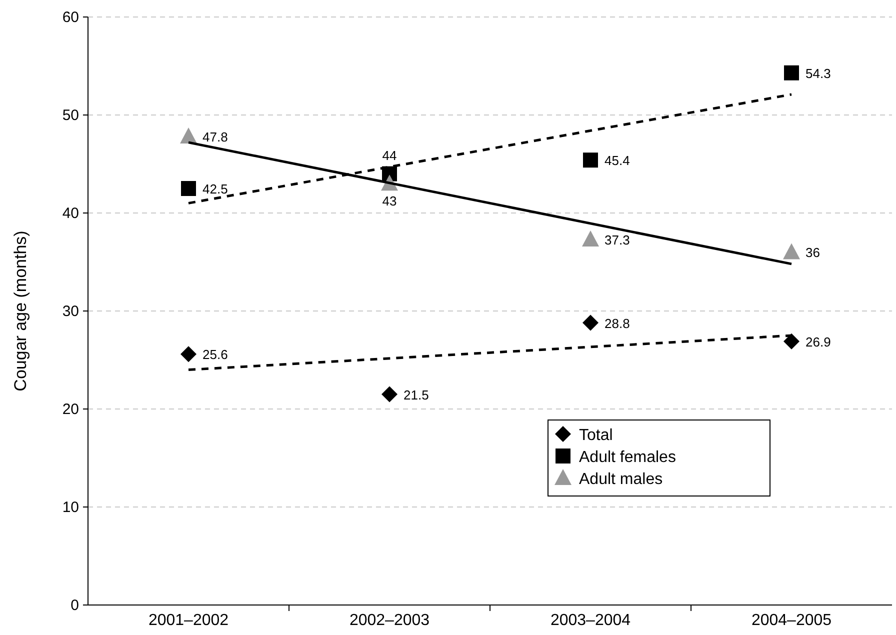  Describe the element at coordinates (621, 479) in the screenshot. I see `legend-label: Adult males` at that location.